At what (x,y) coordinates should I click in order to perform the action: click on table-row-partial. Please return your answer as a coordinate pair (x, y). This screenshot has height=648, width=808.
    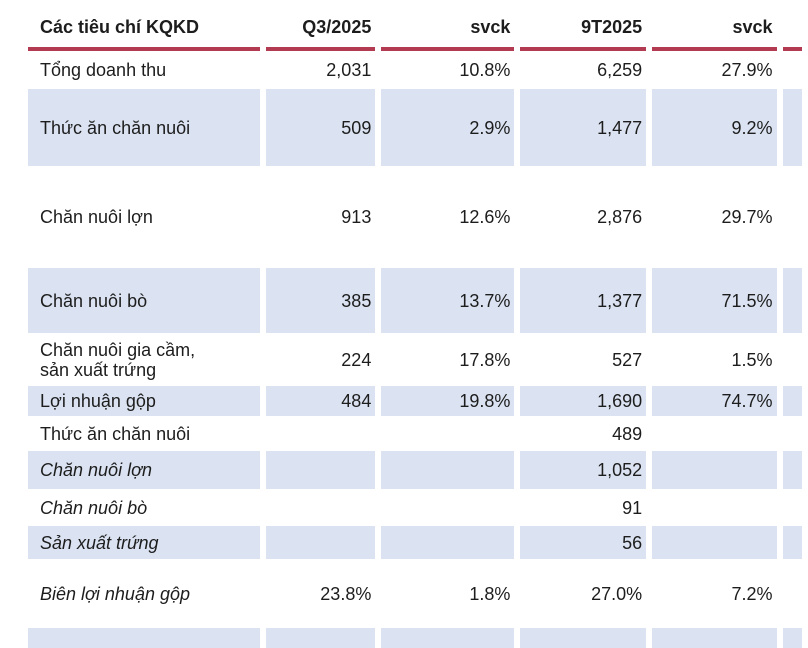
    Looking at the image, I should click on (415, 638).